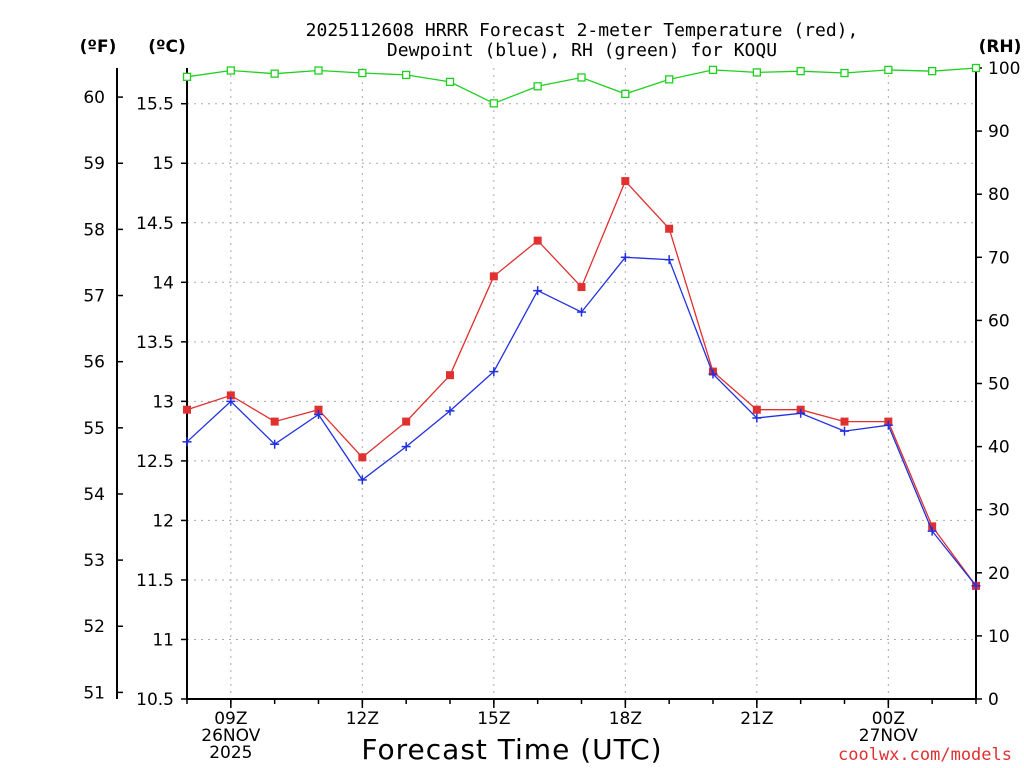  I want to click on fahrenheit-tick-label: 54, so click(94, 495).